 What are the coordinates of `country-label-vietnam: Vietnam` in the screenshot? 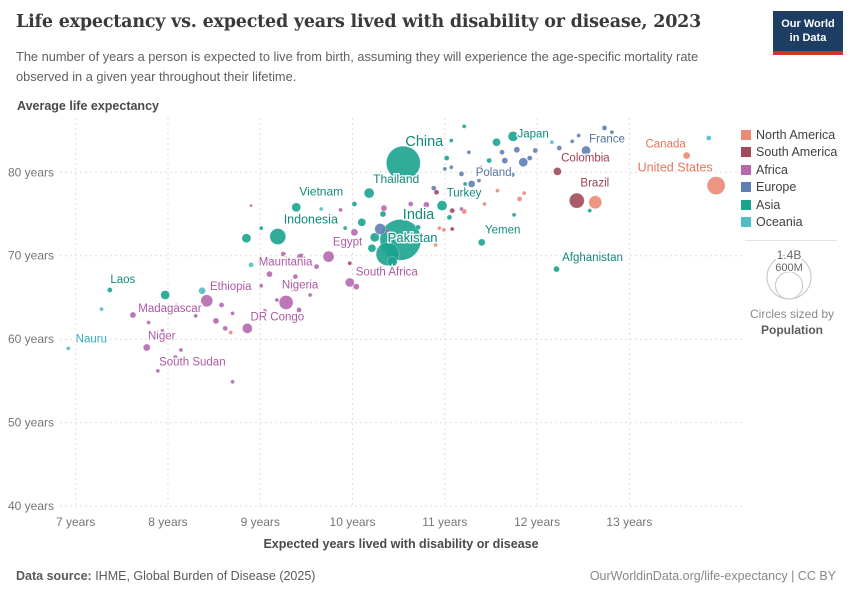 It's located at (321, 191).